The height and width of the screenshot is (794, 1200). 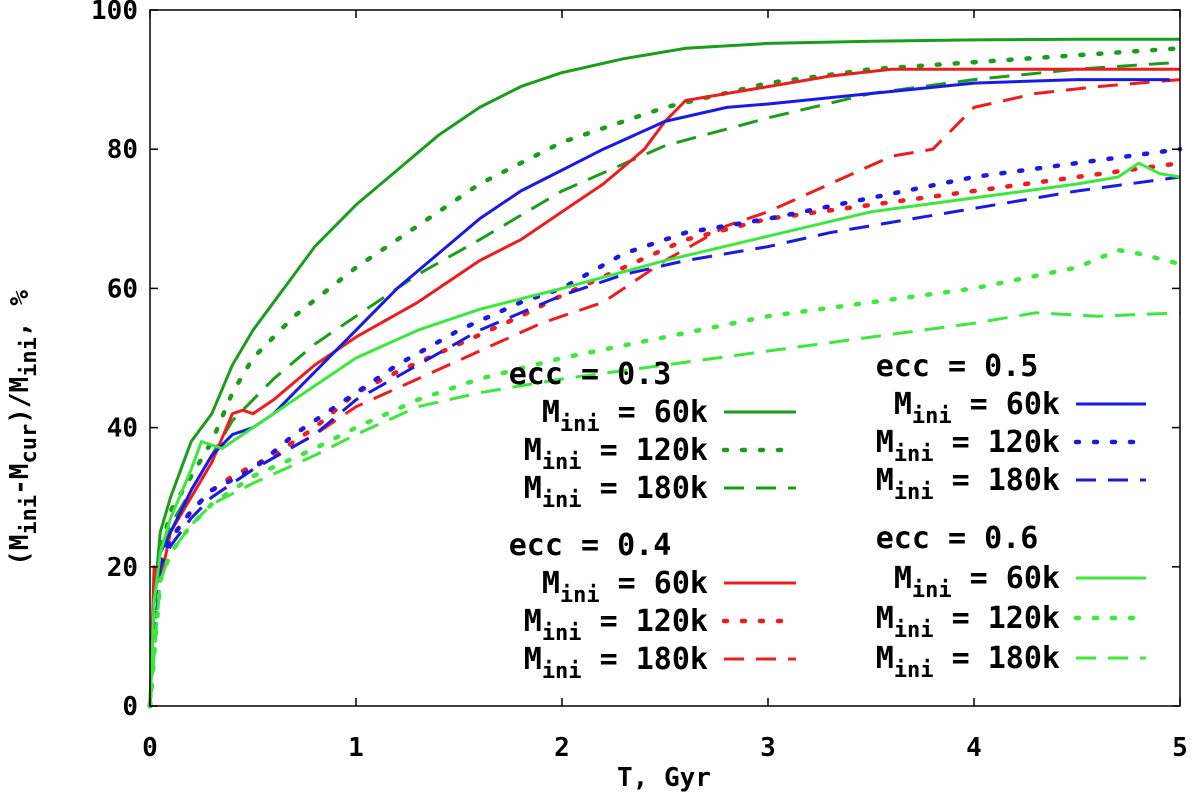 I want to click on legend-group-title: ecc = 0.6, so click(x=957, y=538).